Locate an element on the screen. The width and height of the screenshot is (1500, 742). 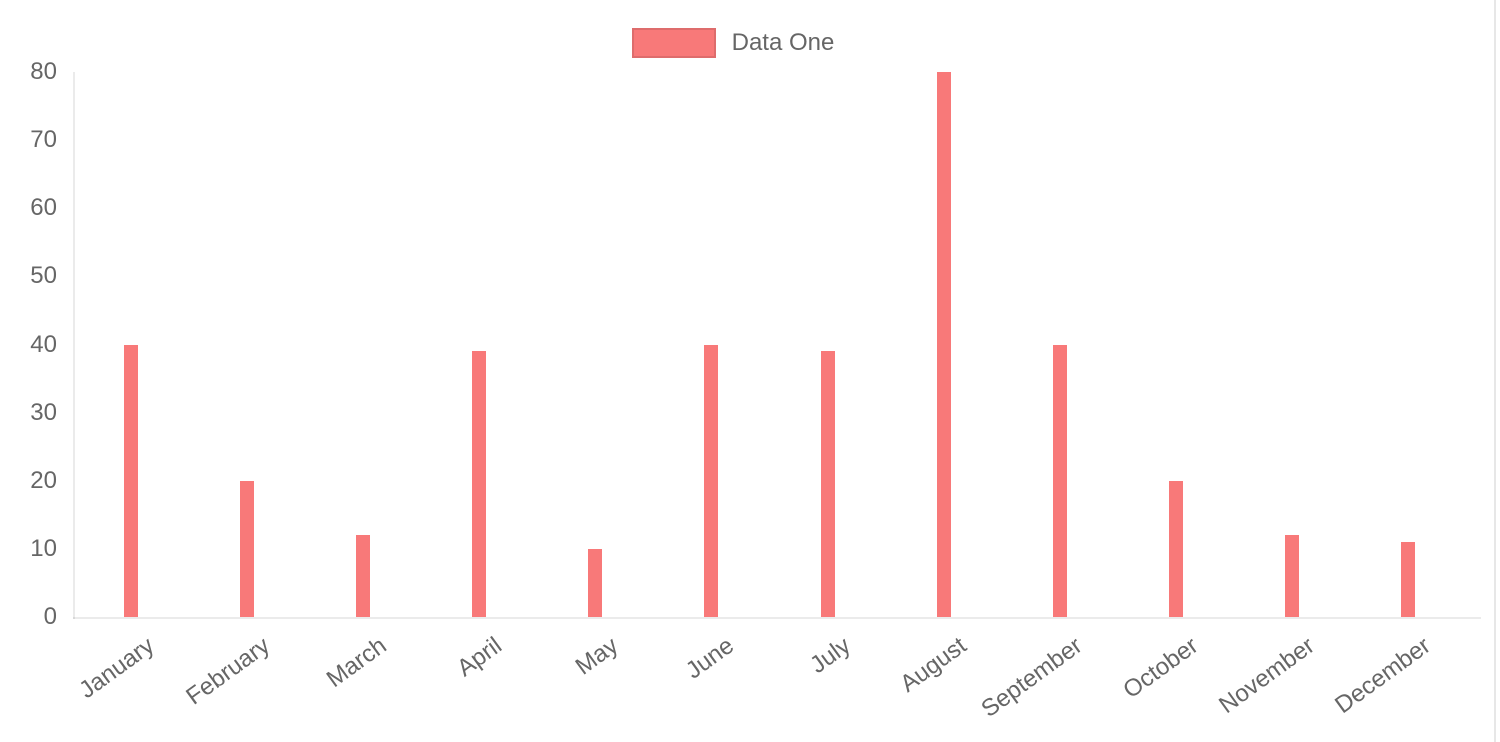
x-label-october: October is located at coordinates (1161, 668).